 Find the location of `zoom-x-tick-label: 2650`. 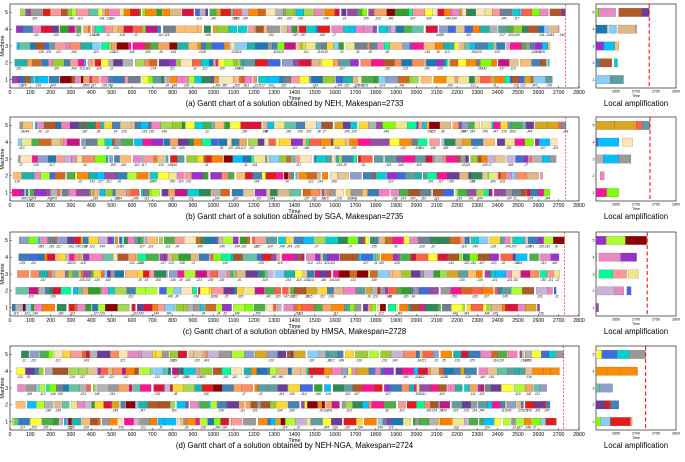

zoom-x-tick-label: 2650 is located at coordinates (616, 320).